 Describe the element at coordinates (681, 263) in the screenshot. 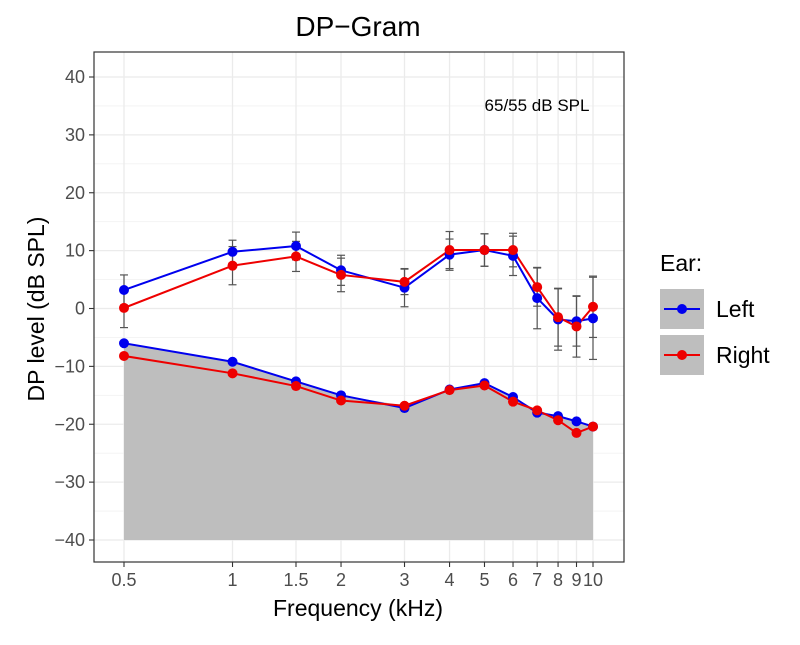

I see `legend-title: Ear:` at that location.